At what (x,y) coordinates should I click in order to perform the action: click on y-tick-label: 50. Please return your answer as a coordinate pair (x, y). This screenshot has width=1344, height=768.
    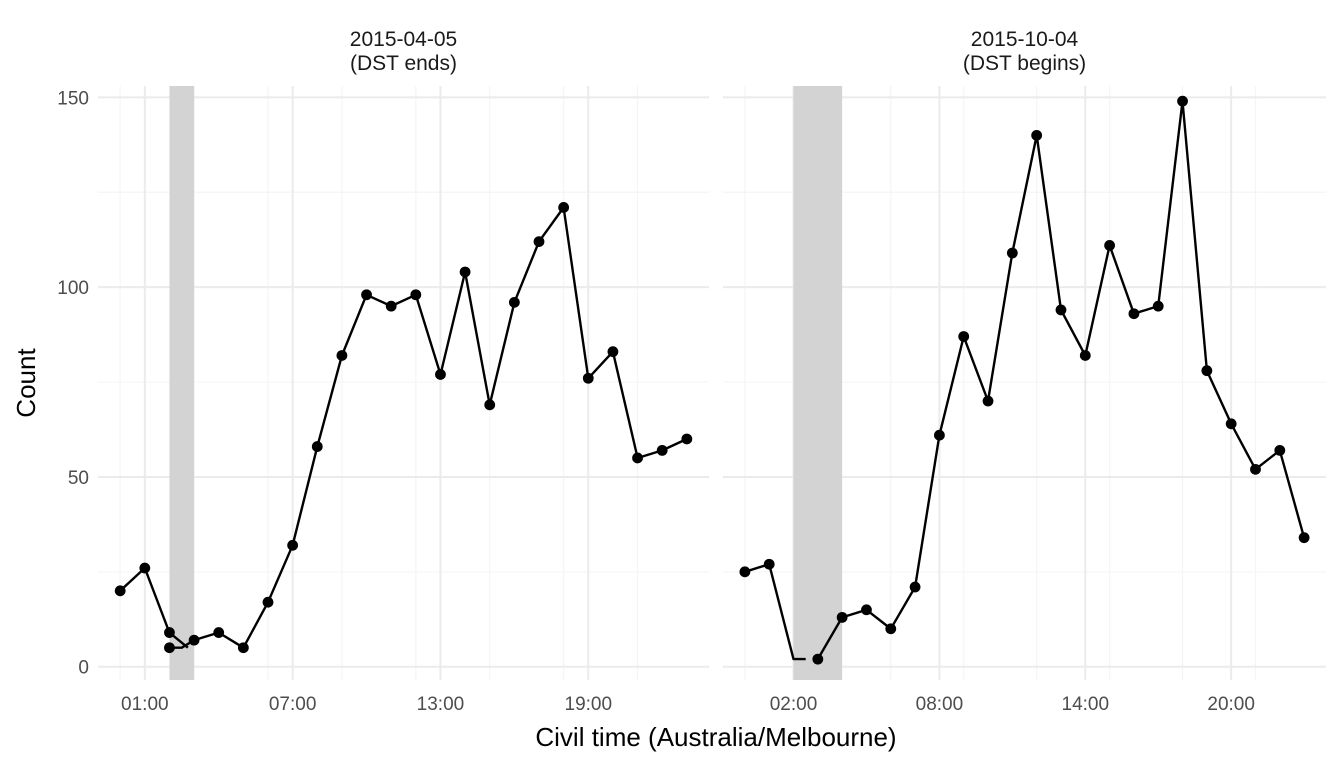
    Looking at the image, I should click on (78, 478).